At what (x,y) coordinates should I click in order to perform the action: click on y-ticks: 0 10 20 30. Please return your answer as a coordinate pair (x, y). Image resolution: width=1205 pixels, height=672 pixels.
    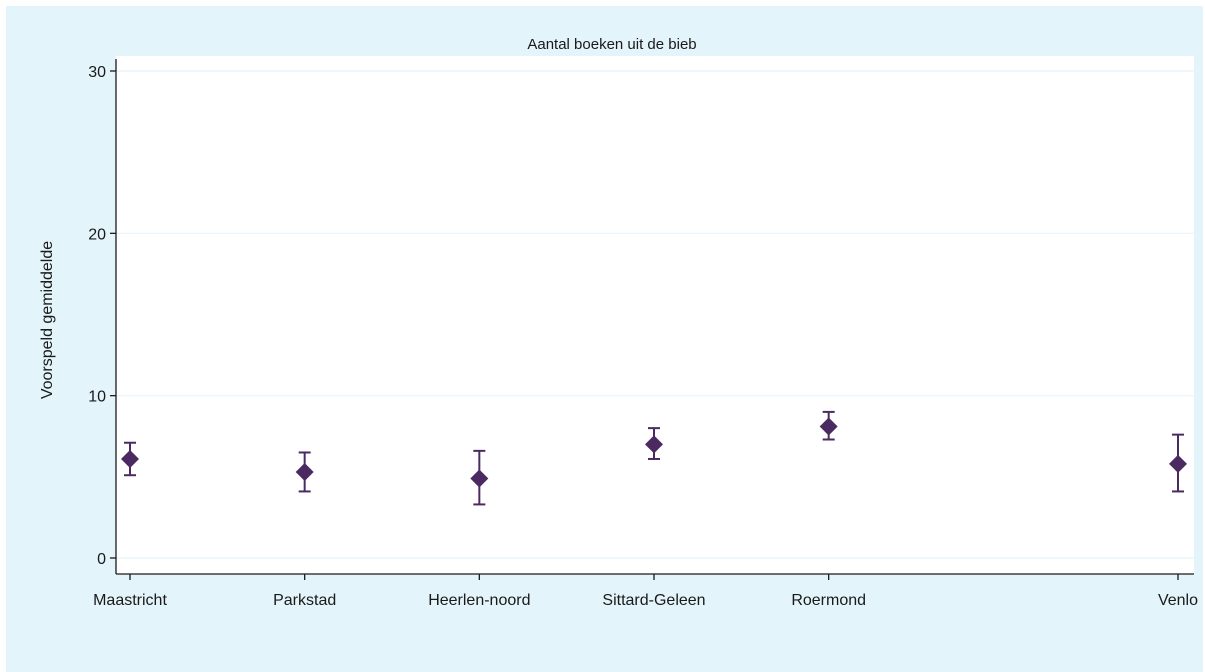
    Looking at the image, I should click on (102, 316).